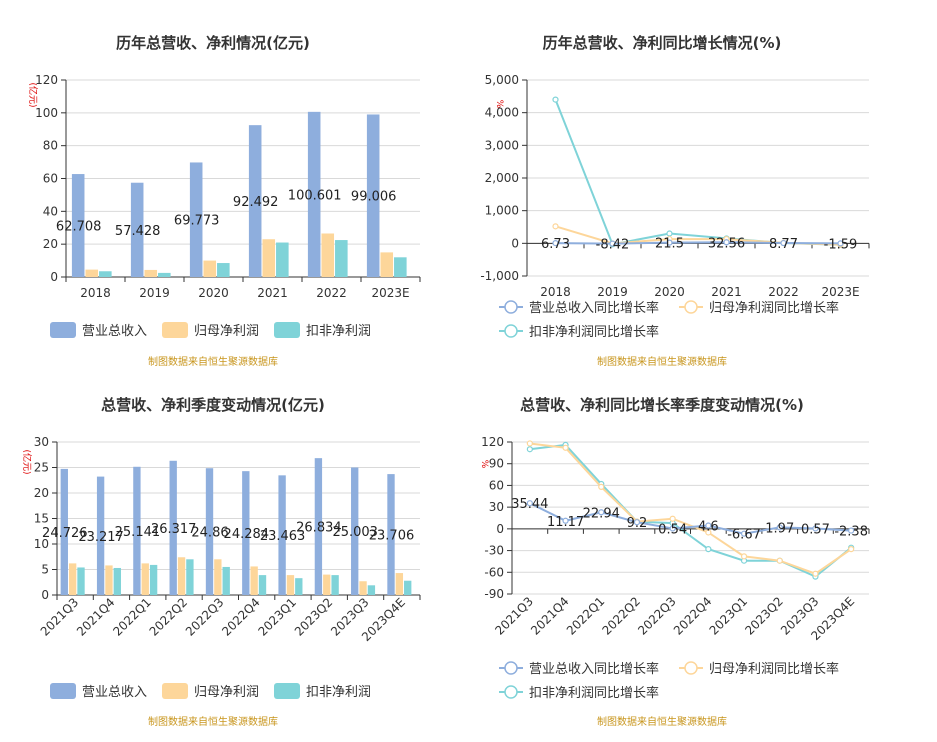 This screenshot has height=742, width=937. What do you see at coordinates (154, 293) in the screenshot?
I see `x-tick-label: 2019` at bounding box center [154, 293].